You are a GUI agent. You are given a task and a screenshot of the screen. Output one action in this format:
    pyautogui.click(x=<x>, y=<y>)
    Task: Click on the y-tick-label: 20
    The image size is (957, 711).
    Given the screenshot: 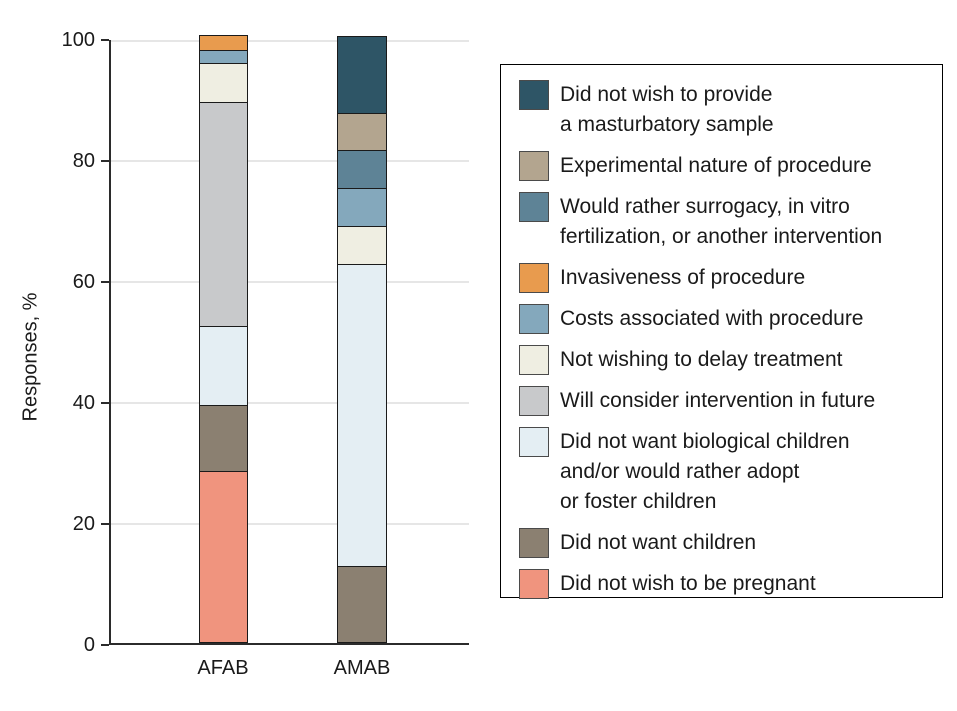 What is the action you would take?
    pyautogui.click(x=83, y=524)
    